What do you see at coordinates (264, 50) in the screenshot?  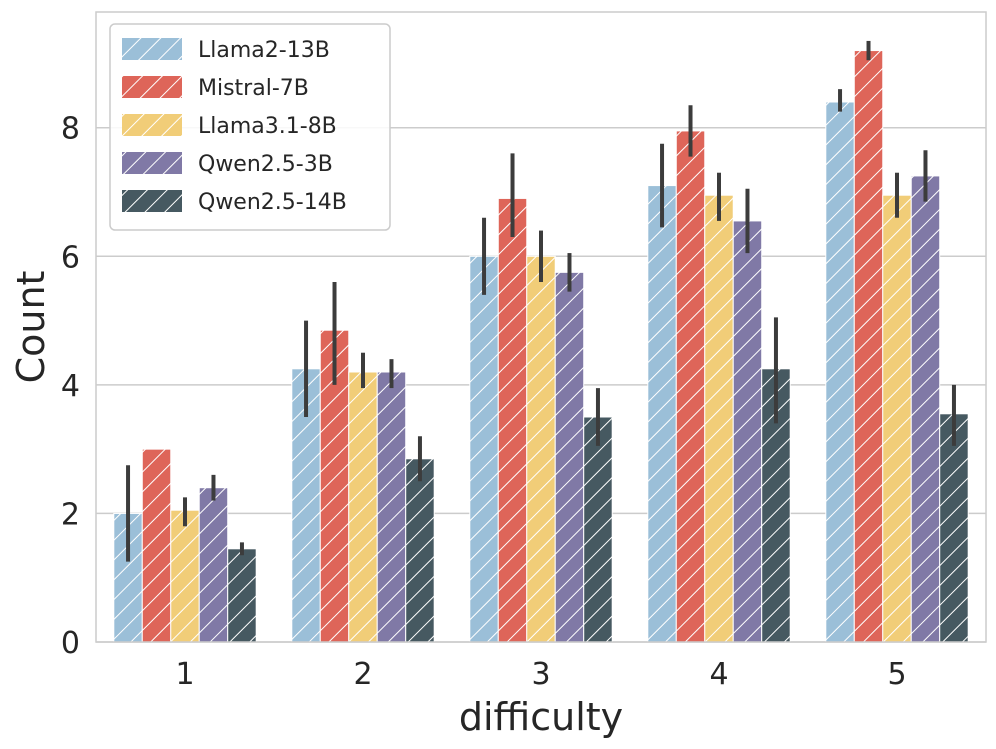 I see `legend-label: Llama2-13B` at bounding box center [264, 50].